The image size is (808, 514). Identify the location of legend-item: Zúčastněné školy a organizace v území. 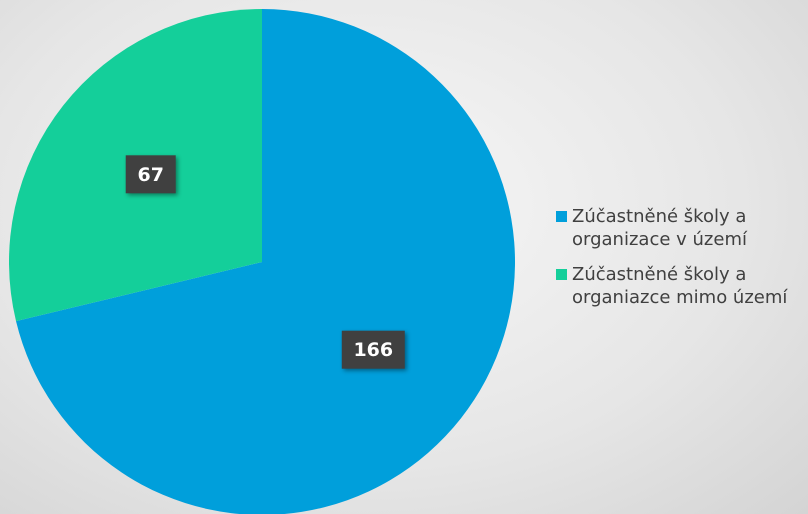
(678, 228).